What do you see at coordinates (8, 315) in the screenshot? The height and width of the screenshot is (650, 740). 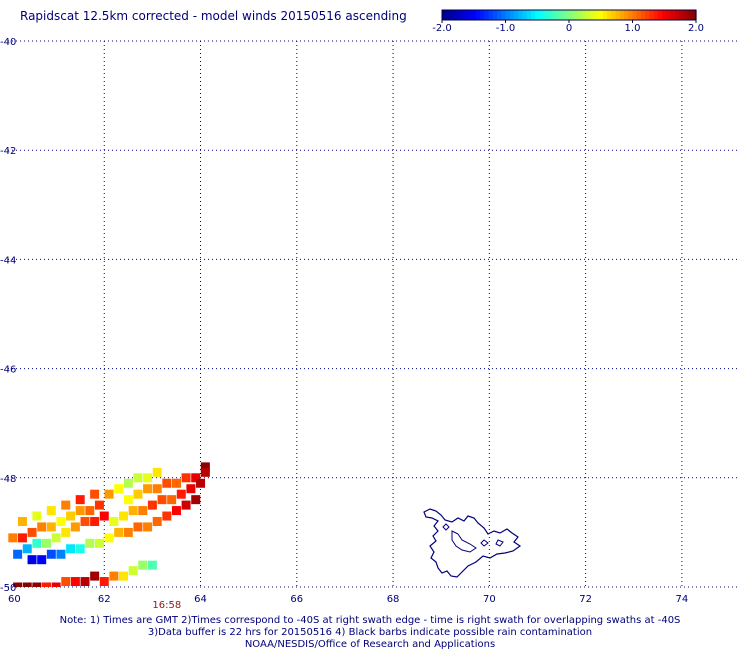 I see `latitude-ticks: -40 -42 -44 -46 -48 -50` at bounding box center [8, 315].